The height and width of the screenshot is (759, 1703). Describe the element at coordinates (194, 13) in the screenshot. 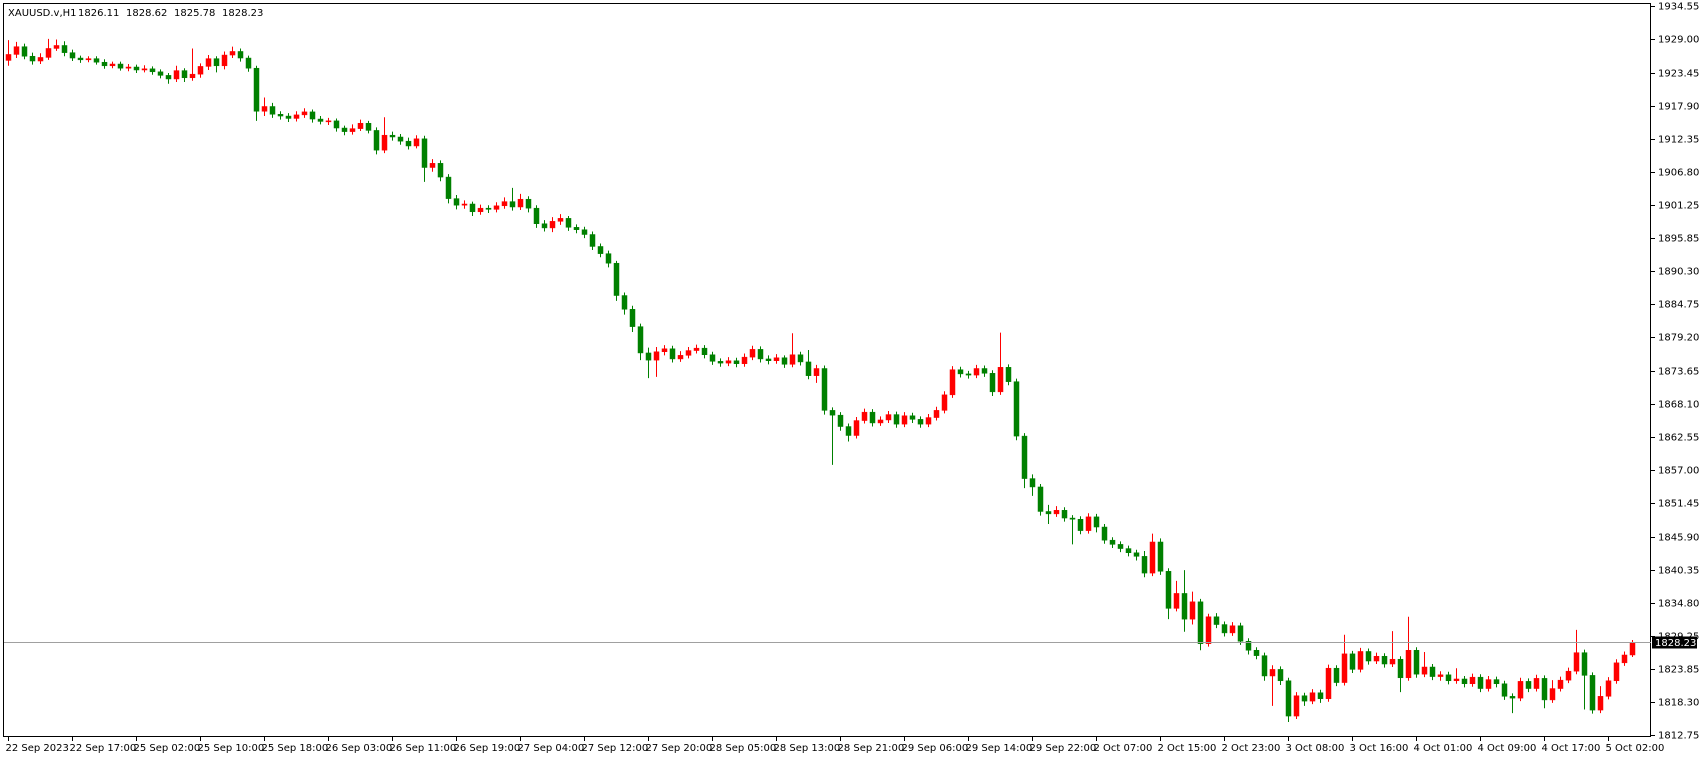

I see `header-low: 1825.78` at that location.